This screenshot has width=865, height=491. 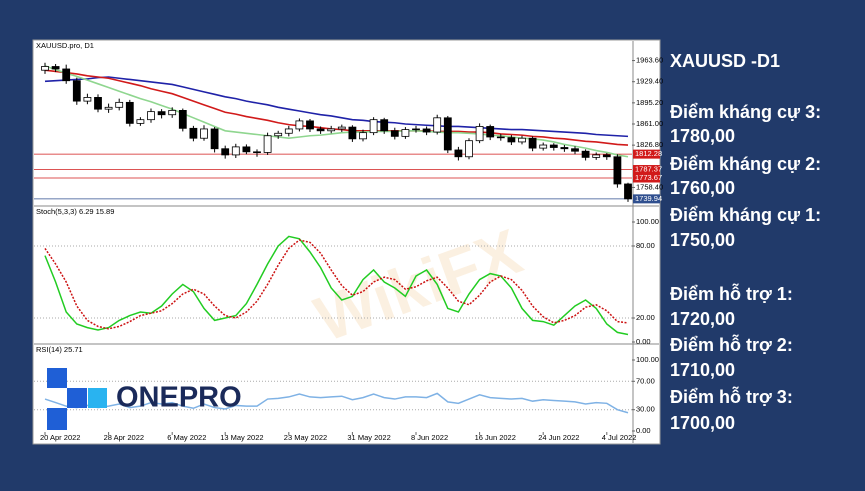 What do you see at coordinates (731, 344) in the screenshot?
I see `level-label: Điểm hỗ trợ 2:` at bounding box center [731, 344].